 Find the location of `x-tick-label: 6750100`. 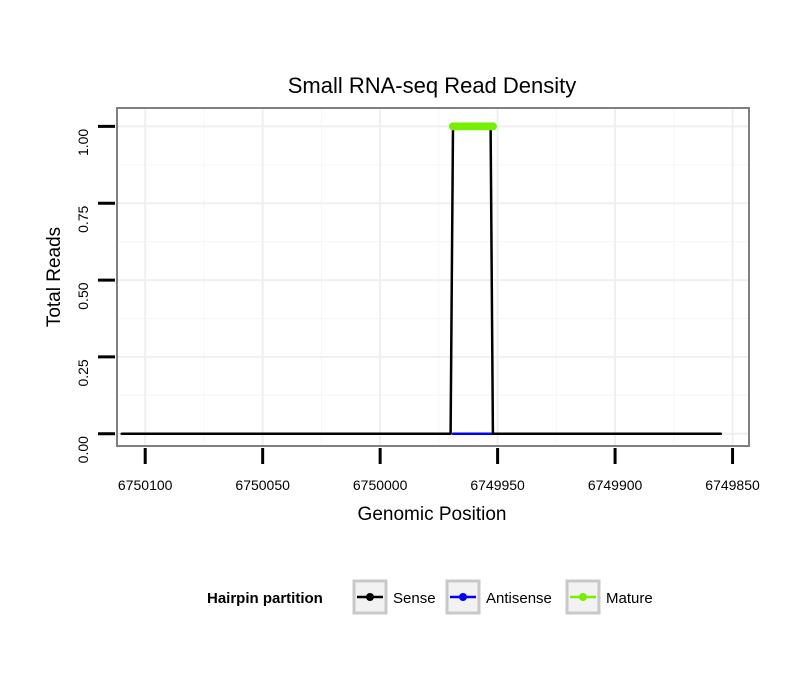

x-tick-label: 6750100 is located at coordinates (145, 485).